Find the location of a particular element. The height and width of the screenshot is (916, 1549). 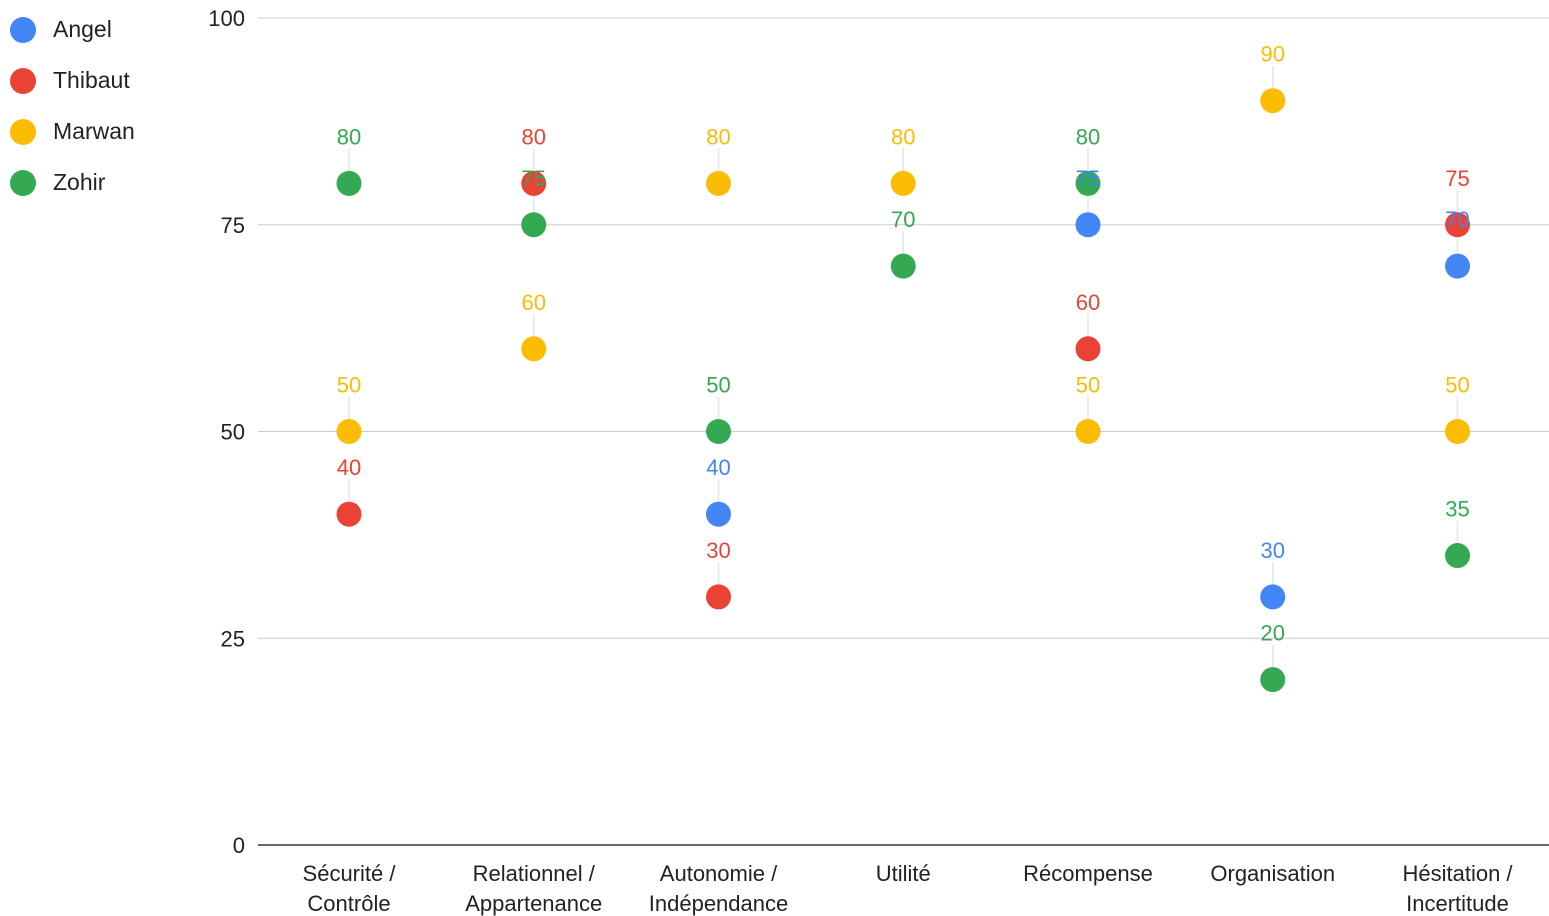

legend-label: Zohir is located at coordinates (79, 182).